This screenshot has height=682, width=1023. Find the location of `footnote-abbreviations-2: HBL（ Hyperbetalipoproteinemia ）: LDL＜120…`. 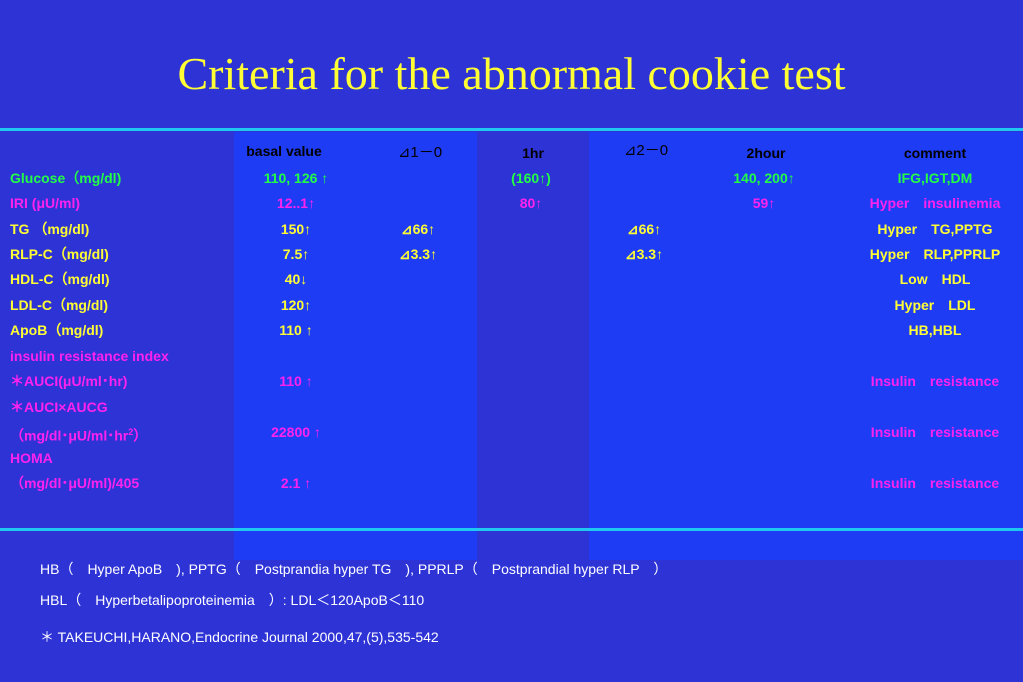

footnote-abbreviations-2: HBL（ Hyperbetalipoproteinemia ）: LDL＜120… is located at coordinates (232, 600).